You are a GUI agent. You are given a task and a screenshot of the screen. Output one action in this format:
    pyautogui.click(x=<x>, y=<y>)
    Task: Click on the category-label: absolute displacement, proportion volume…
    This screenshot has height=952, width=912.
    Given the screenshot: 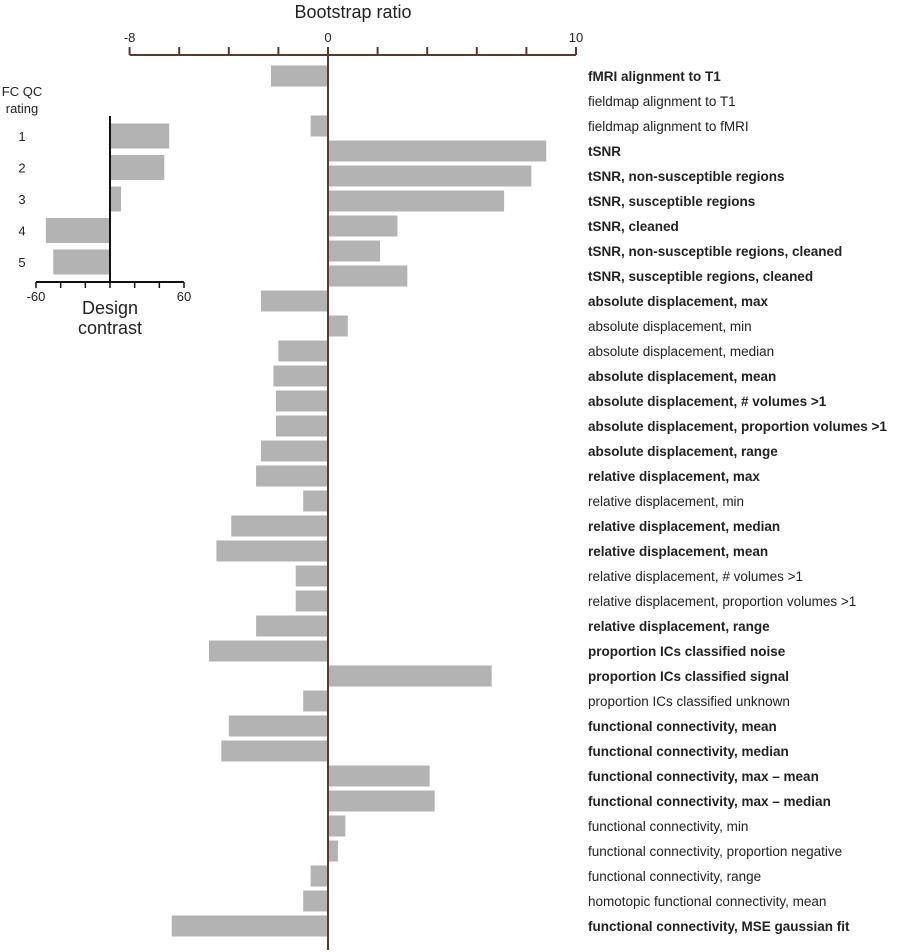 What is the action you would take?
    pyautogui.click(x=737, y=426)
    